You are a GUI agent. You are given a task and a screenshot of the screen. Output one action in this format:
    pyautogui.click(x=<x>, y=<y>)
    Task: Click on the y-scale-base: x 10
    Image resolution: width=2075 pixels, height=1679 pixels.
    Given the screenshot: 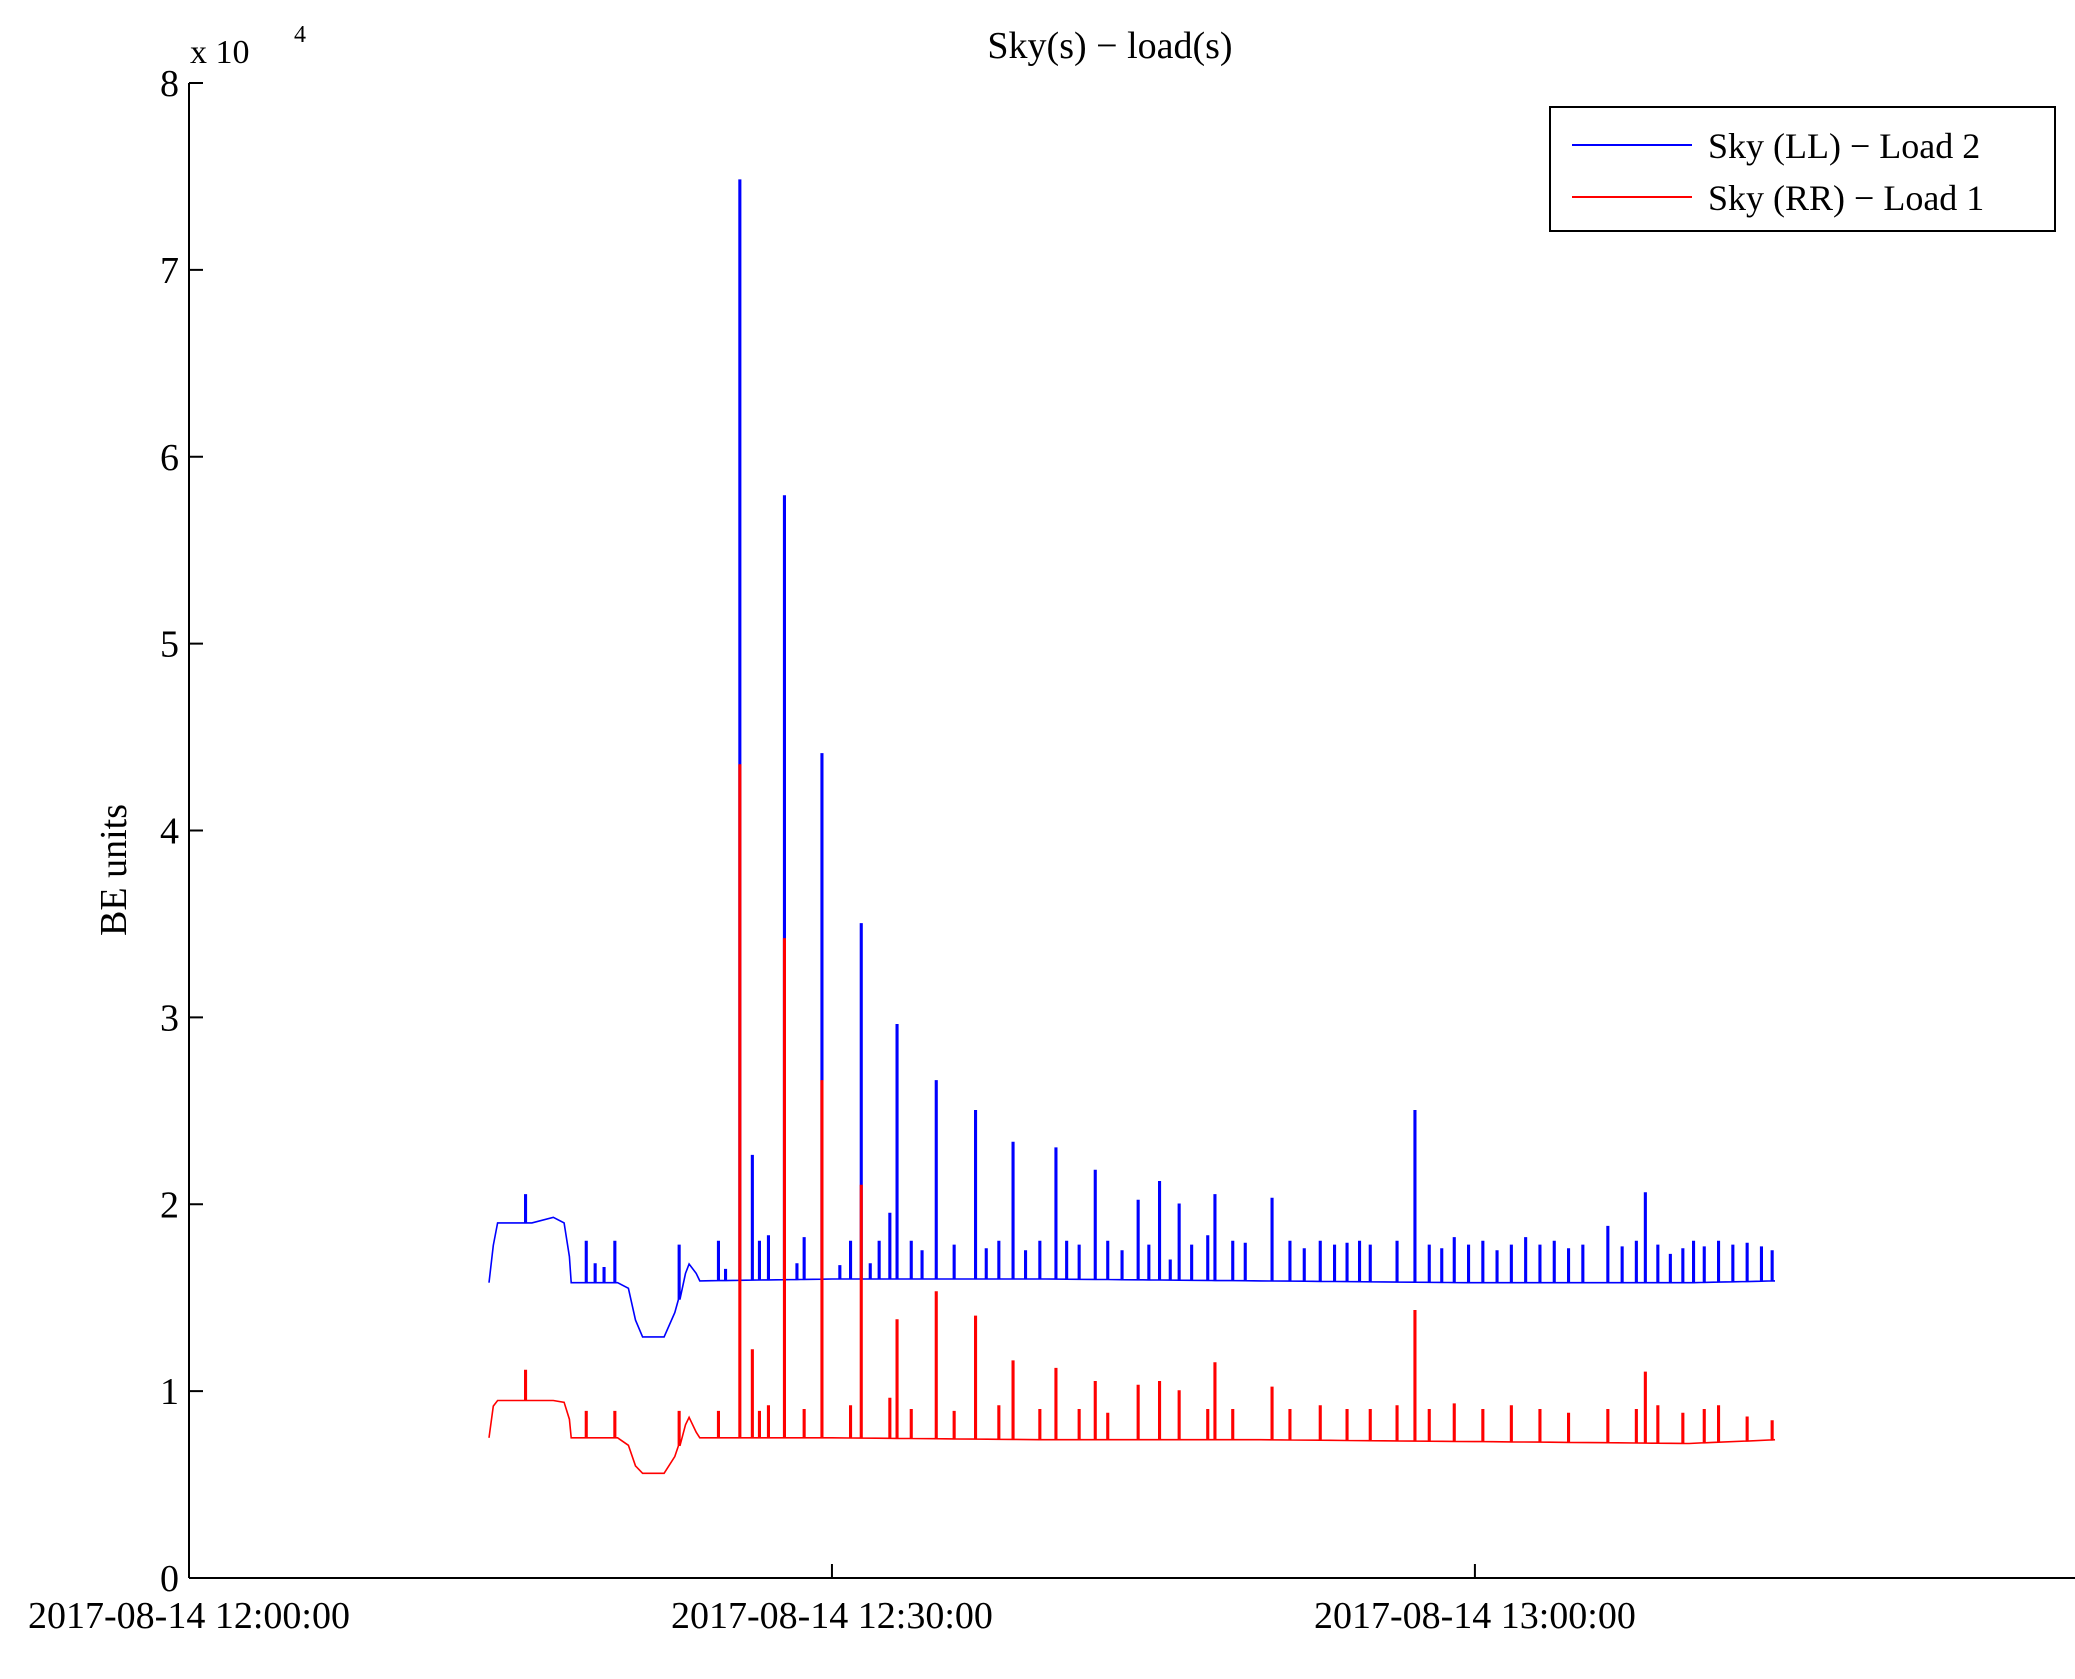 What is the action you would take?
    pyautogui.click(x=220, y=52)
    